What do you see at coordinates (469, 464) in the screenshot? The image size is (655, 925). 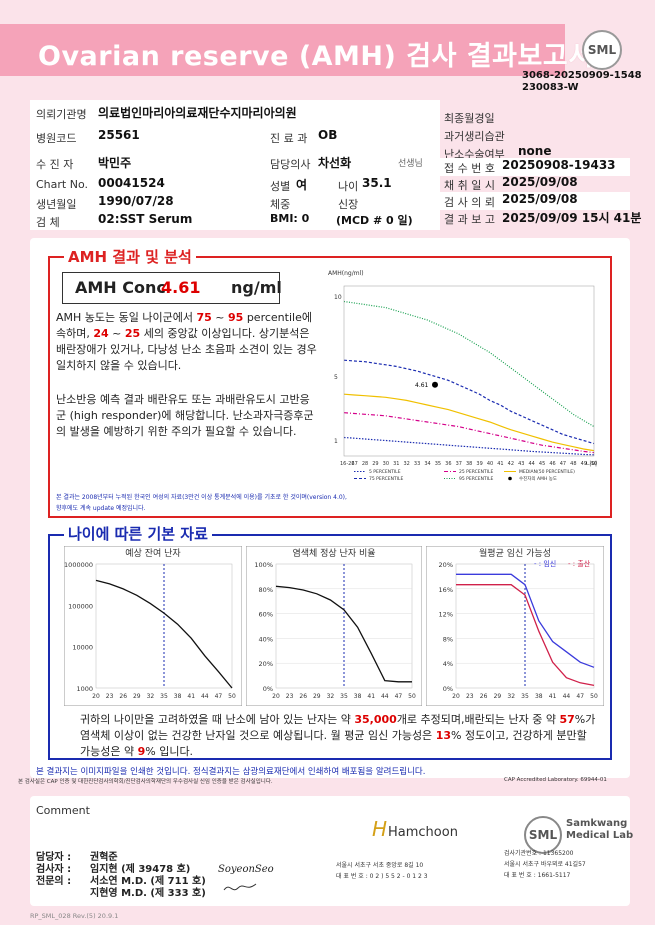 I see `amh-xtick: 38` at bounding box center [469, 464].